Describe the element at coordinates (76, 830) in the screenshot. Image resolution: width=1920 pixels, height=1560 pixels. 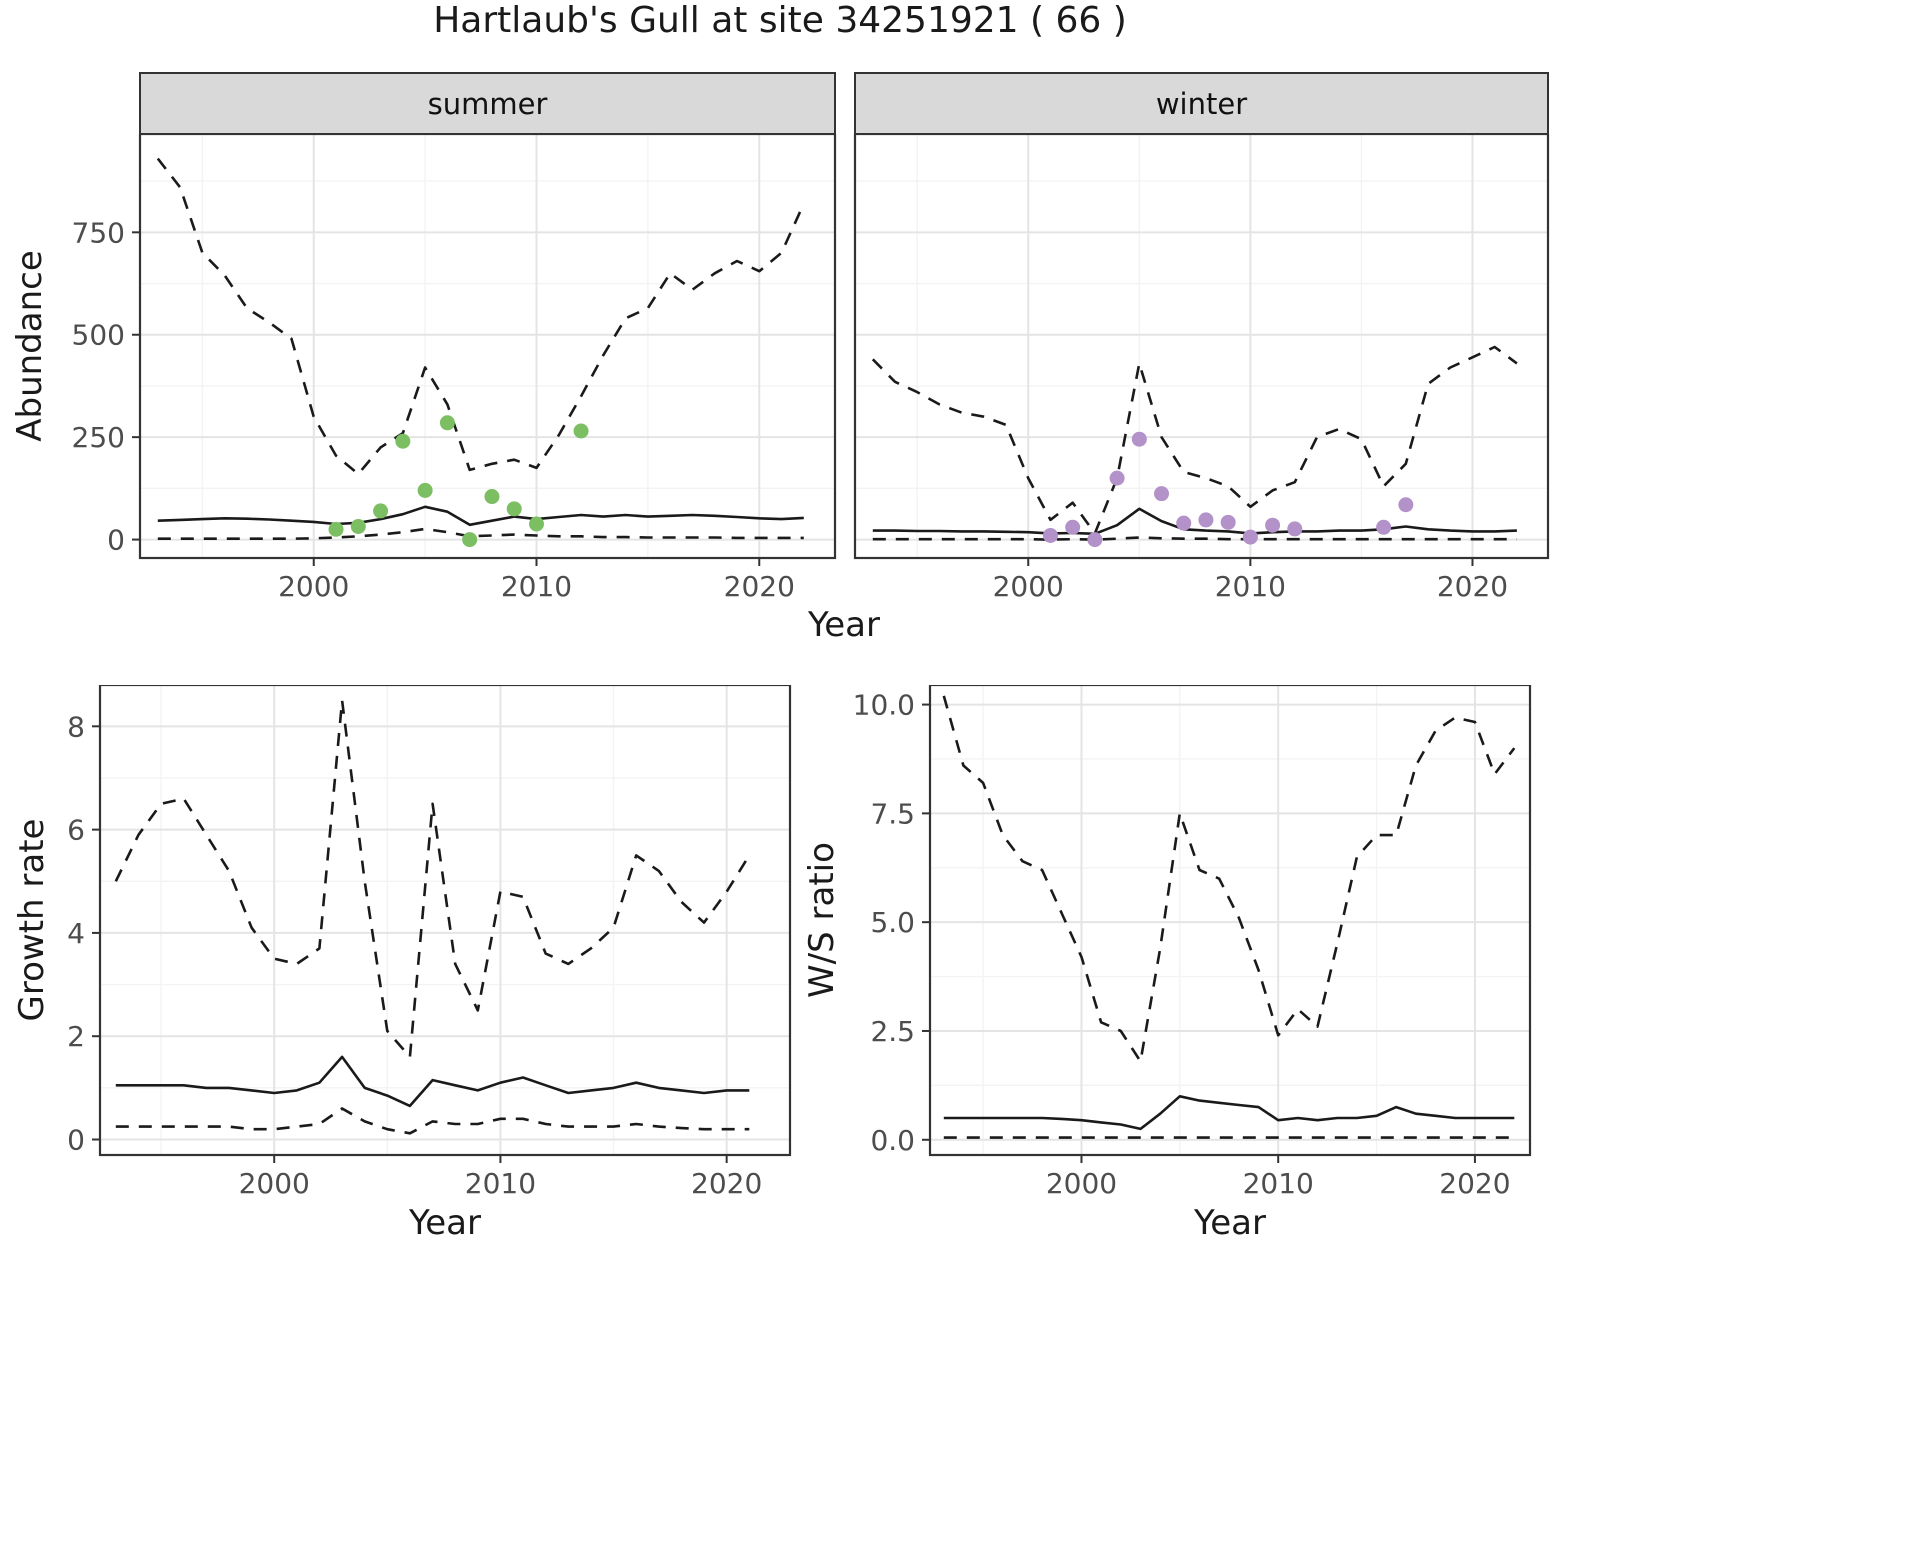
I see `svg-text: 6` at that location.